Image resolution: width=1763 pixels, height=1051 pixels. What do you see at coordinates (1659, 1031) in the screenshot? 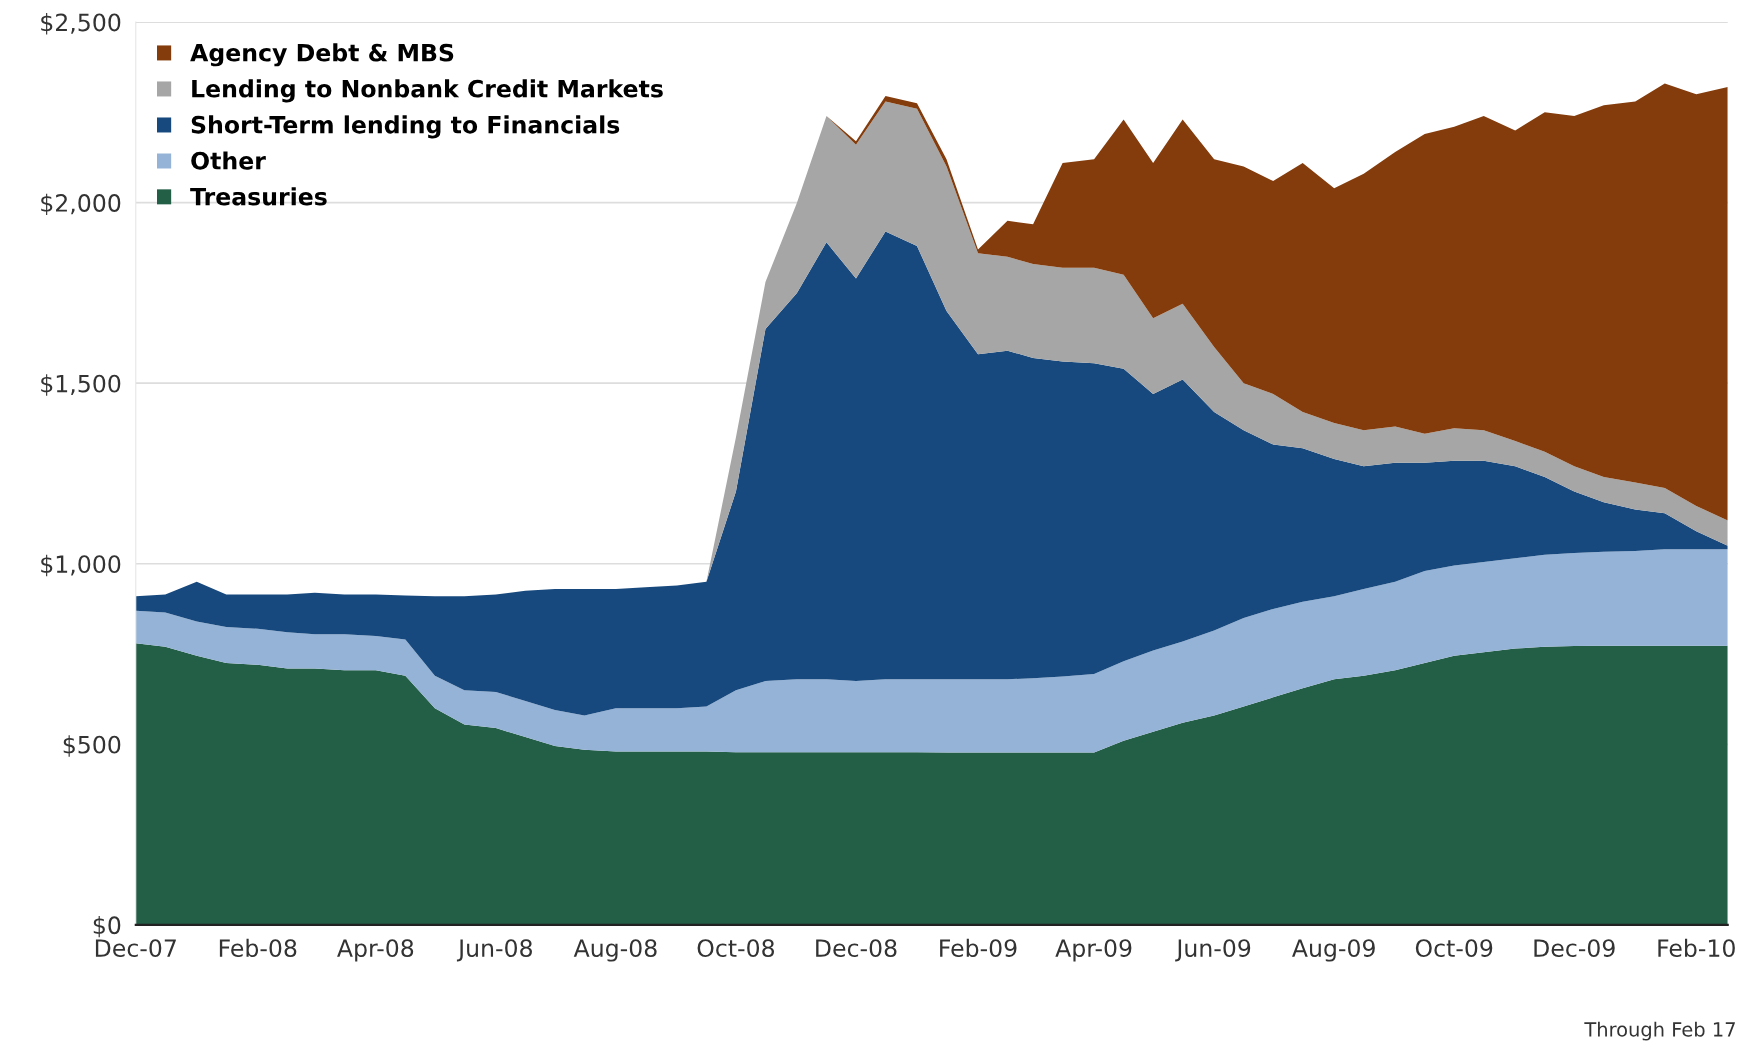
I see `text: Through Feb 17` at bounding box center [1659, 1031].